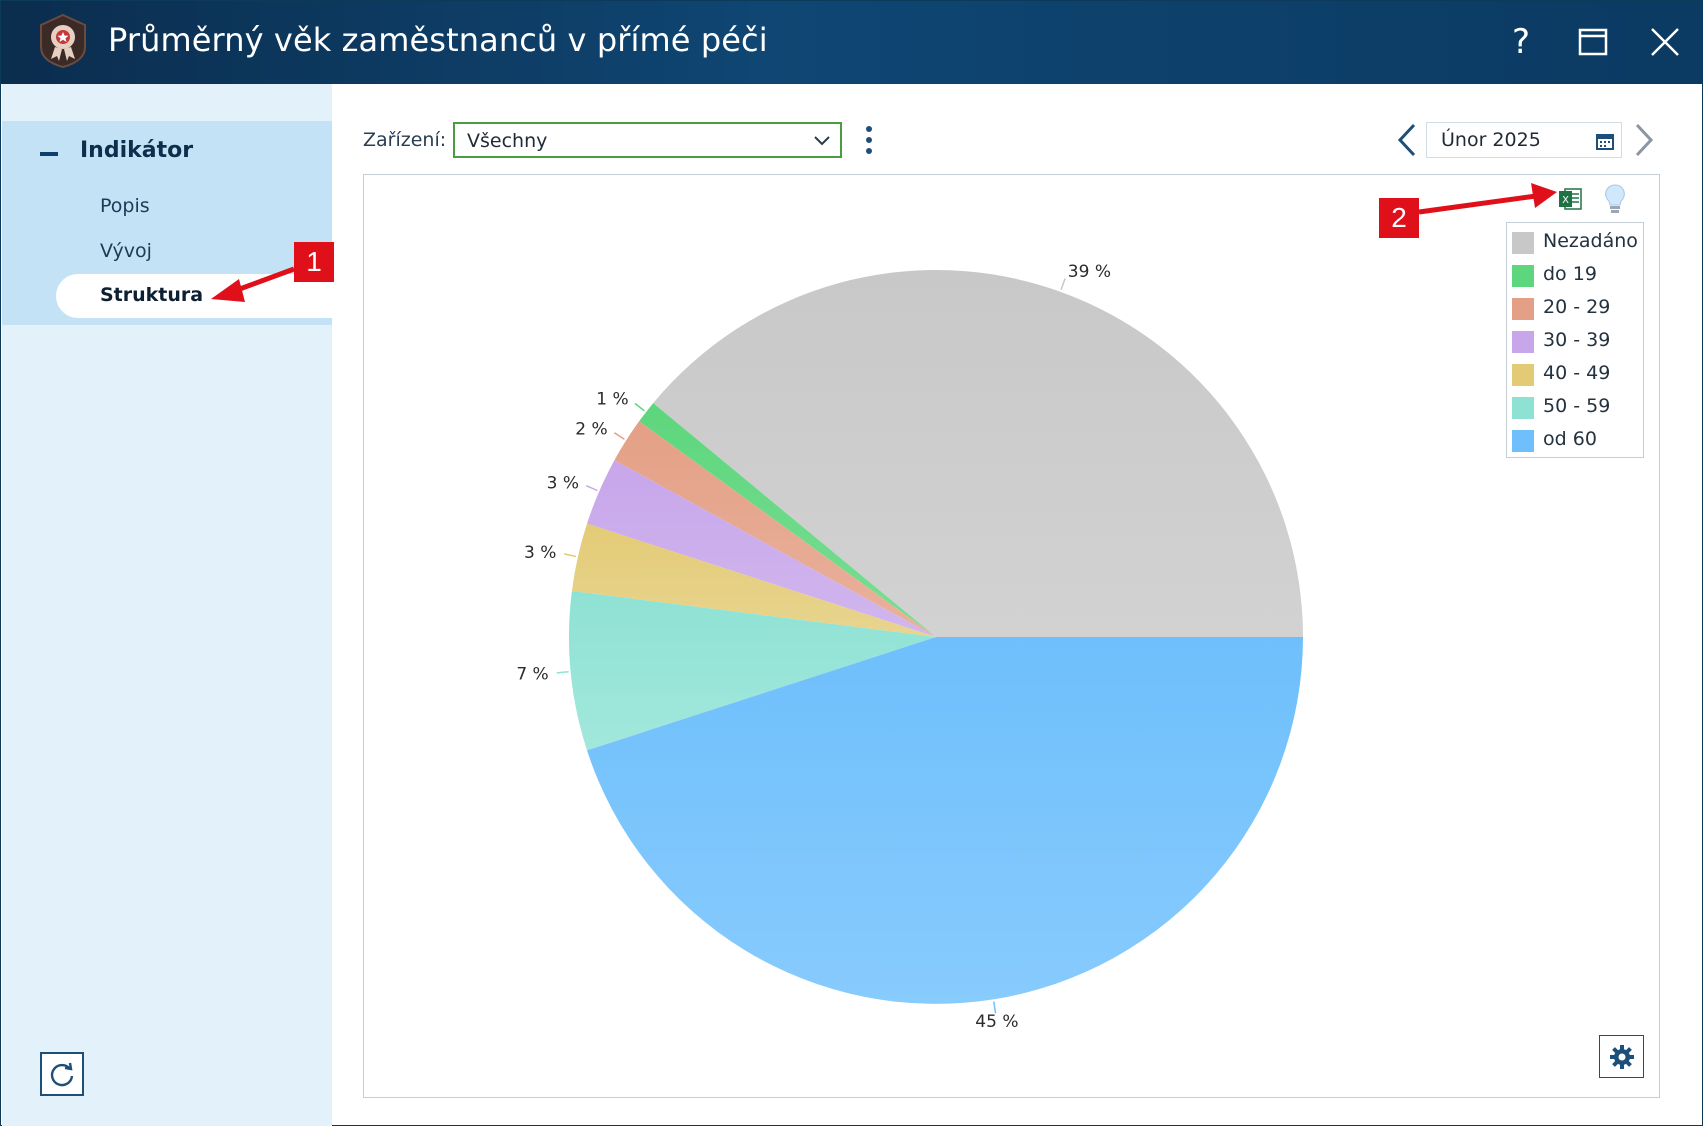 This screenshot has width=1703, height=1127. I want to click on calendar-icon, so click(1605, 141).